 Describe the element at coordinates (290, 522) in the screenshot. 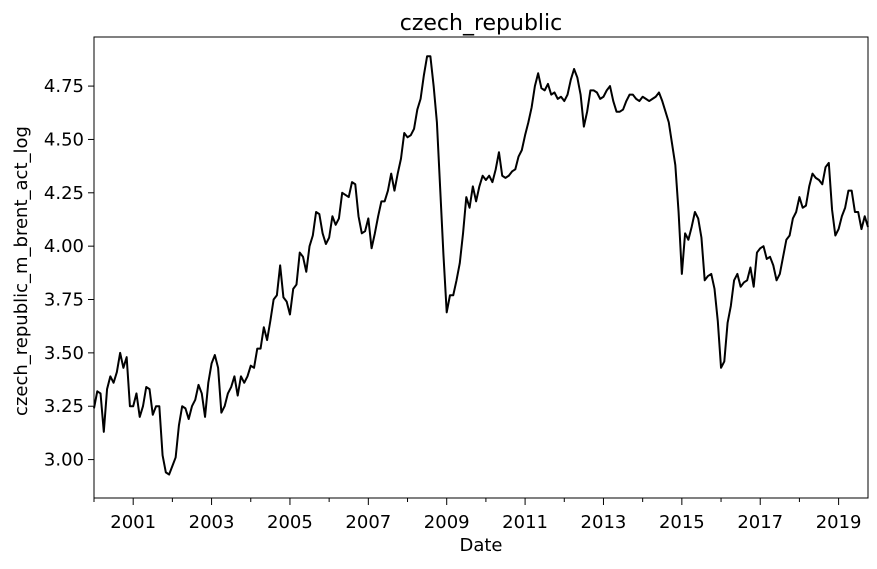

I see `x-tick-label: 2005` at that location.